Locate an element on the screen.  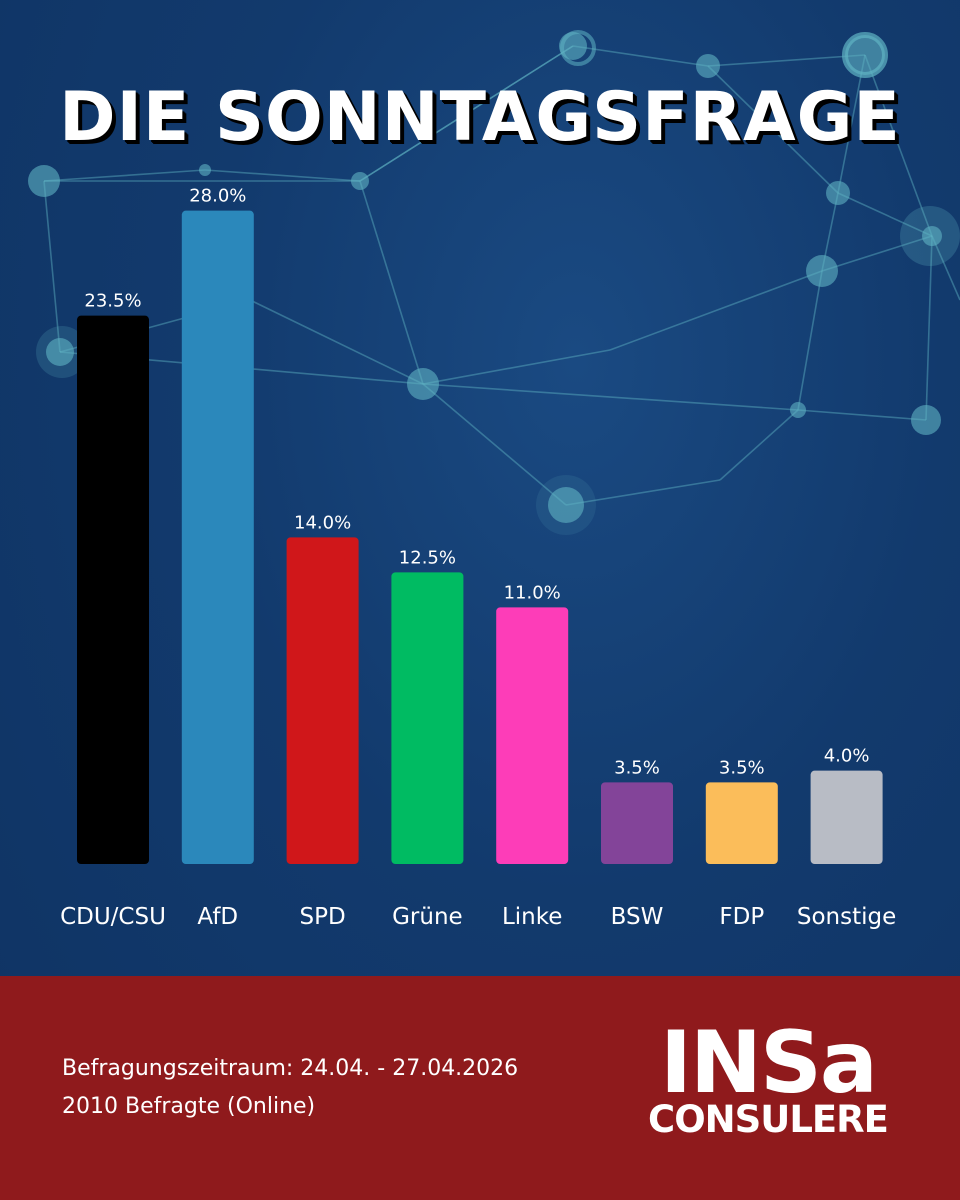
bar-linke is located at coordinates (532, 735).